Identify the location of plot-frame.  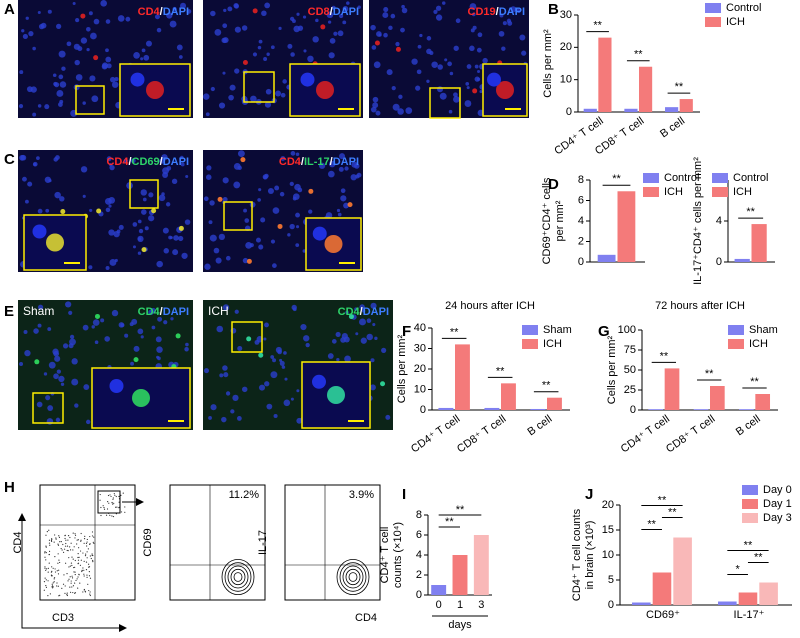
(332, 542).